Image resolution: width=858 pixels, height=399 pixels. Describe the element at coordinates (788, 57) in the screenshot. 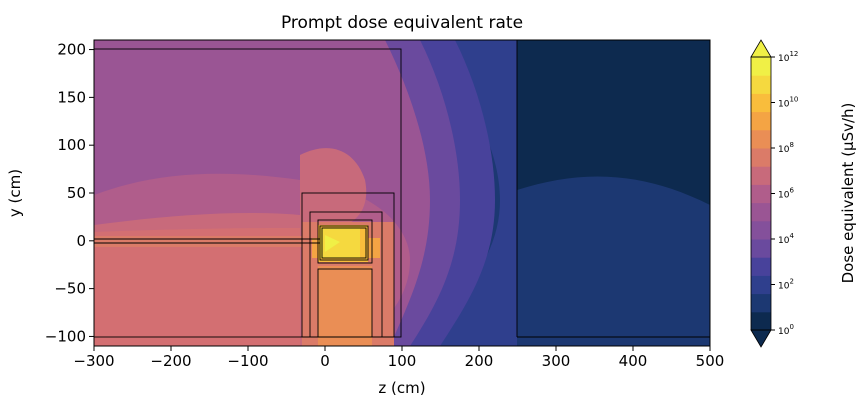

I see `colorbar-tick-label: 10¹²` at that location.